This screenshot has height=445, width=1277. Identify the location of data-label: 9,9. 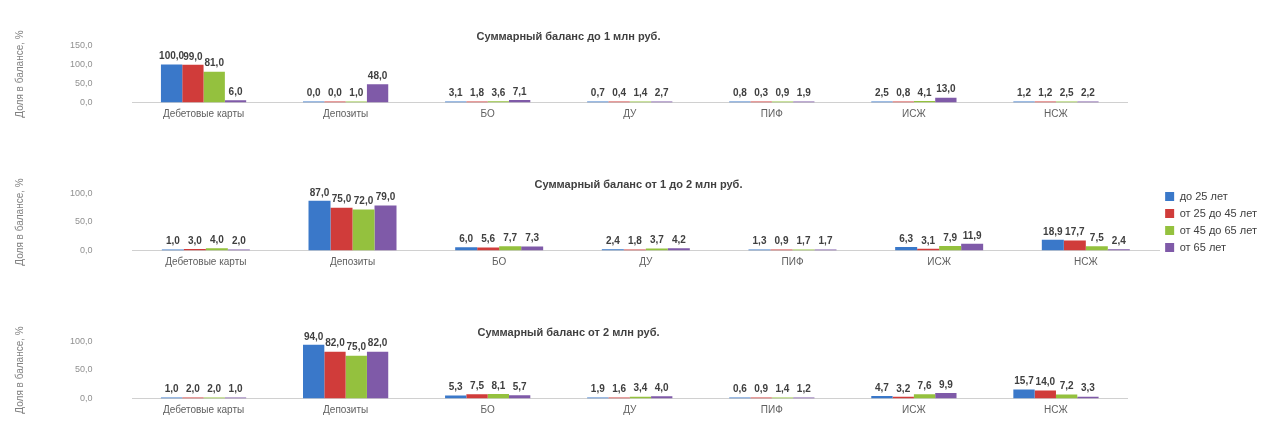
(946, 384).